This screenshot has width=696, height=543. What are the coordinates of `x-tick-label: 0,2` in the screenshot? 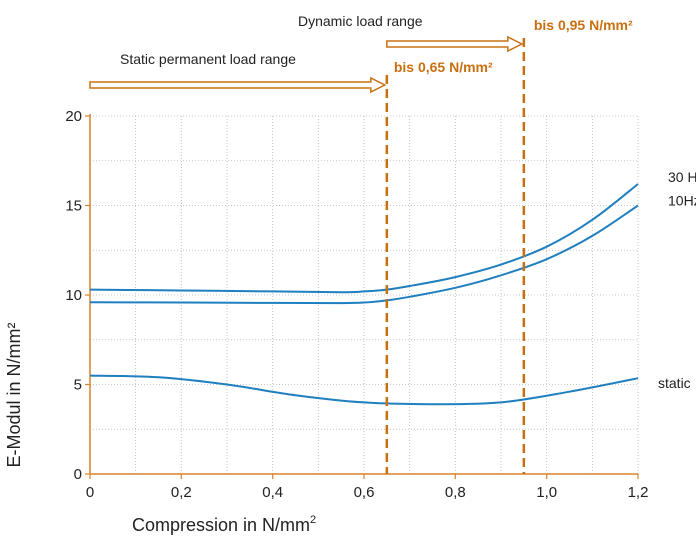 It's located at (181, 492).